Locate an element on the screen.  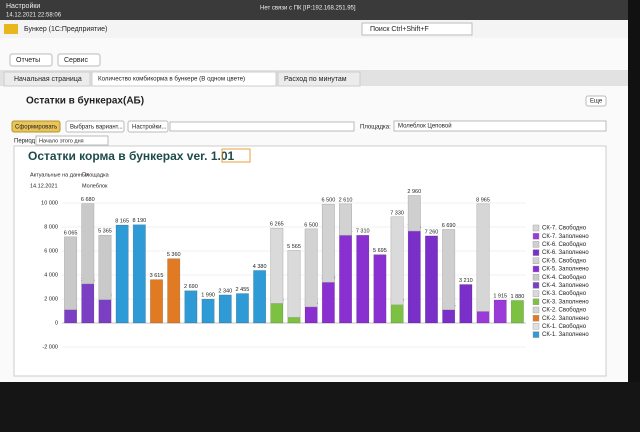
run-button is located at coordinates (36, 126).